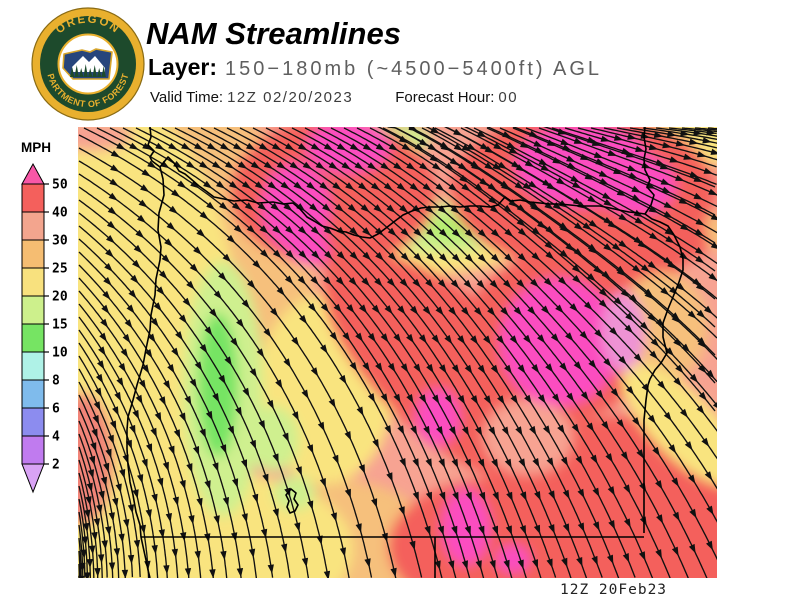 This screenshot has width=800, height=600. Describe the element at coordinates (60, 213) in the screenshot. I see `legend-tick-40: 40` at that location.